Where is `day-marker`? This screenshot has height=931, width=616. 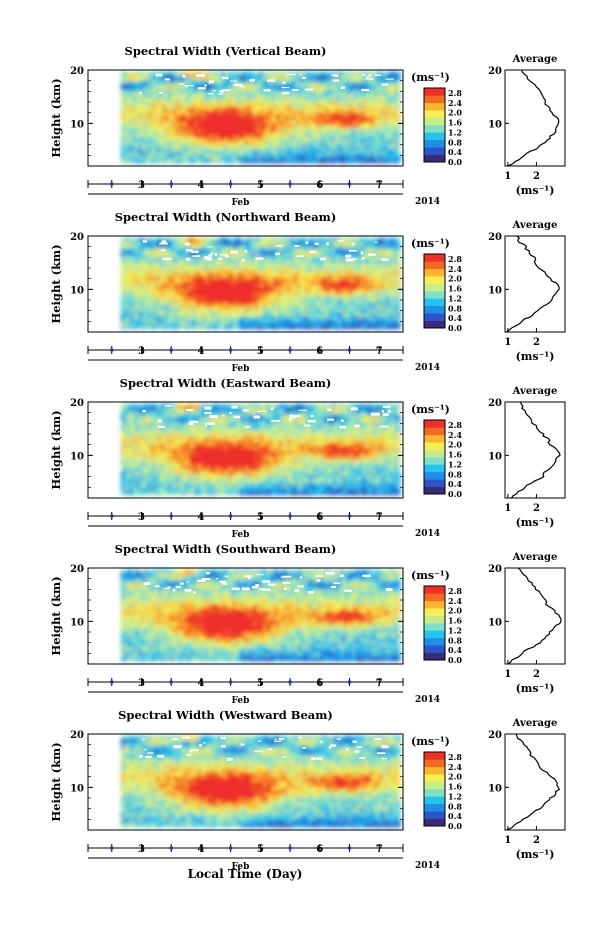
day-marker is located at coordinates (349, 184).